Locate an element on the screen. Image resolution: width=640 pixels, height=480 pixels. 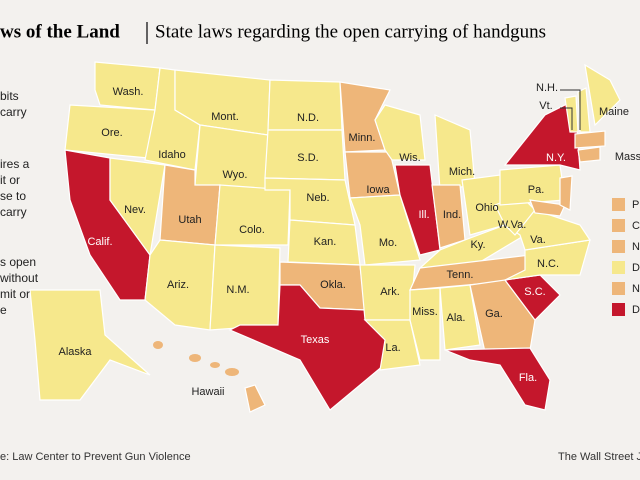
state-label: Ala. is located at coordinates (456, 318).